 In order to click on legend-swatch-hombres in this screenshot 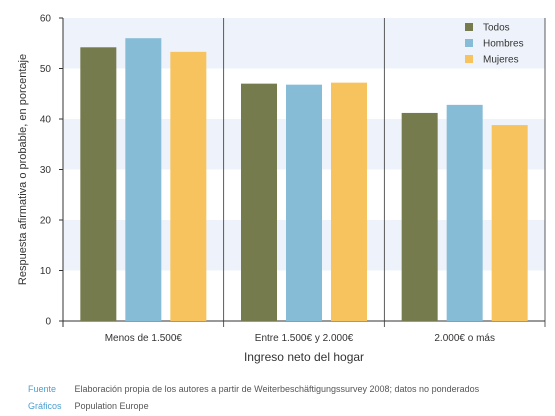, I will do `click(469, 43)`.